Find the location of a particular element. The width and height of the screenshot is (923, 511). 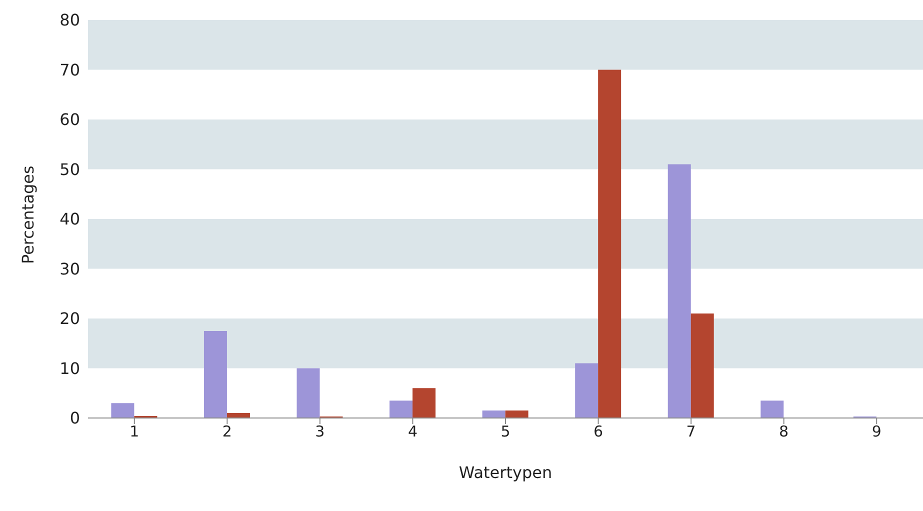

y-tick-label: 30 is located at coordinates (70, 268).